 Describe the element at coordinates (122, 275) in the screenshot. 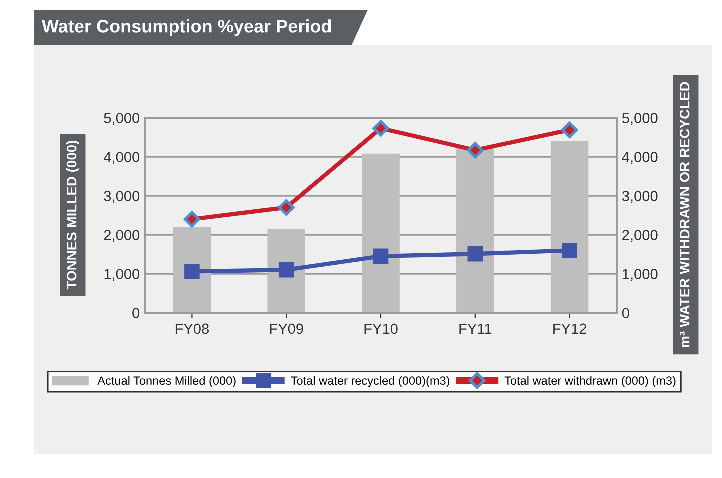

I see `y-tick-label: 1,000` at that location.